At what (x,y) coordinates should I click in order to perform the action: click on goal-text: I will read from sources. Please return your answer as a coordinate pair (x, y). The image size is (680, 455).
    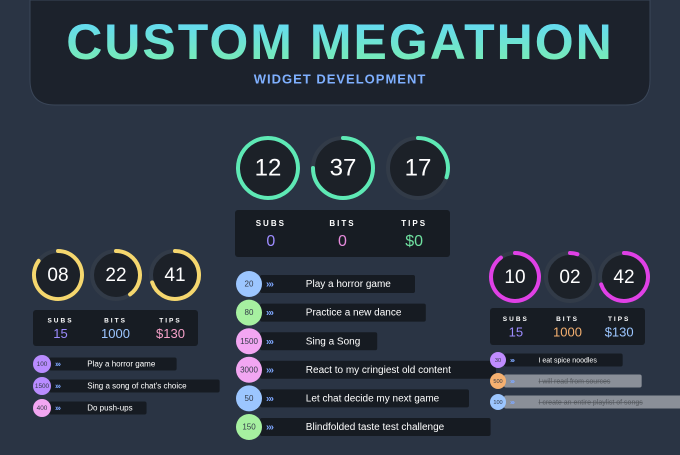
    Looking at the image, I should click on (574, 381).